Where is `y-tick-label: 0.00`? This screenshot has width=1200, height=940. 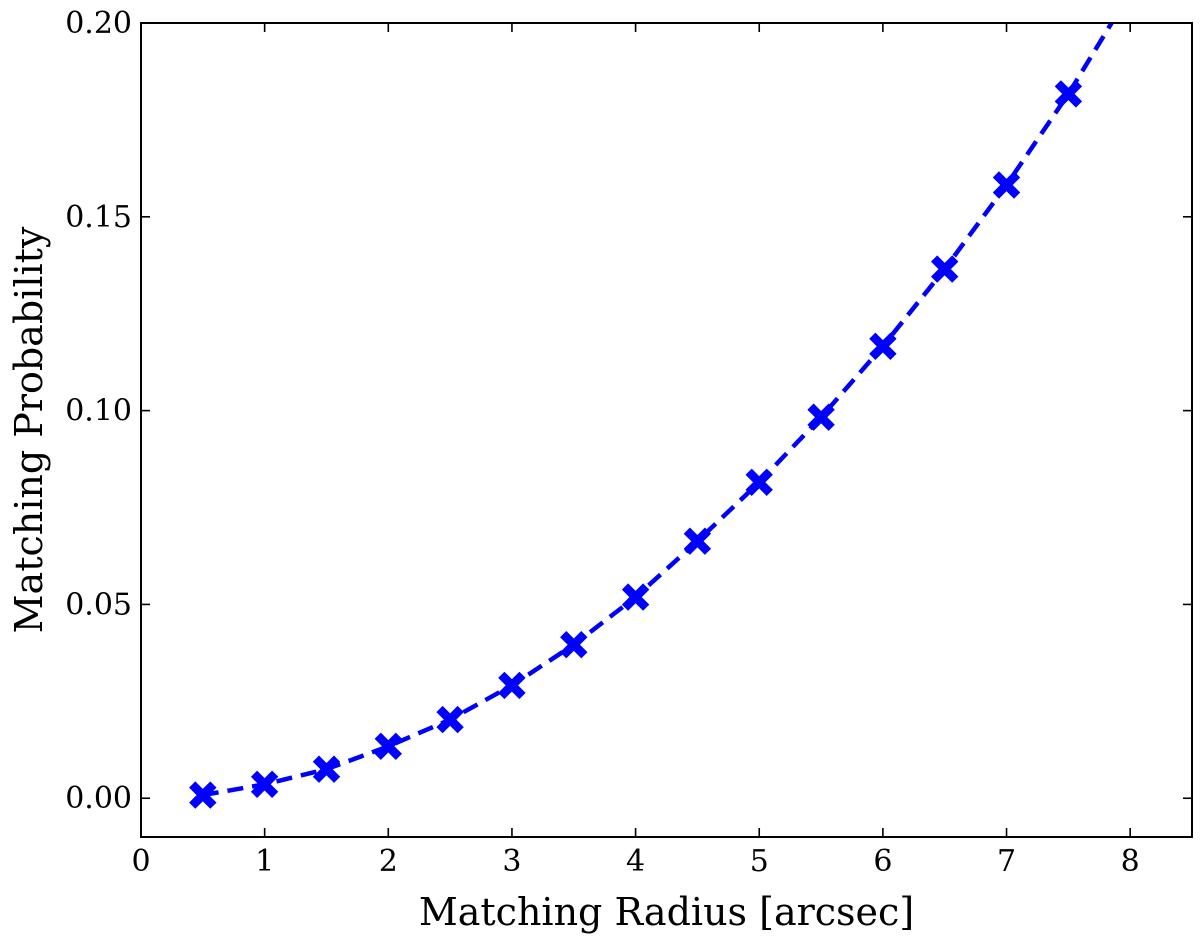
y-tick-label: 0.00 is located at coordinates (98, 798).